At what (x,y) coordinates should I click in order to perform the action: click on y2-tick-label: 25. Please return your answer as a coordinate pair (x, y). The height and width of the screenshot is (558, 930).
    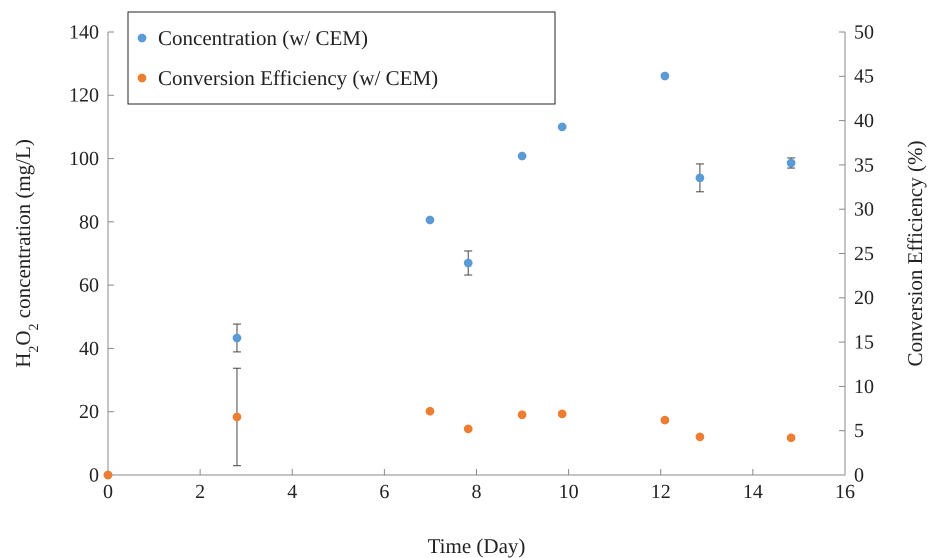
    Looking at the image, I should click on (864, 253).